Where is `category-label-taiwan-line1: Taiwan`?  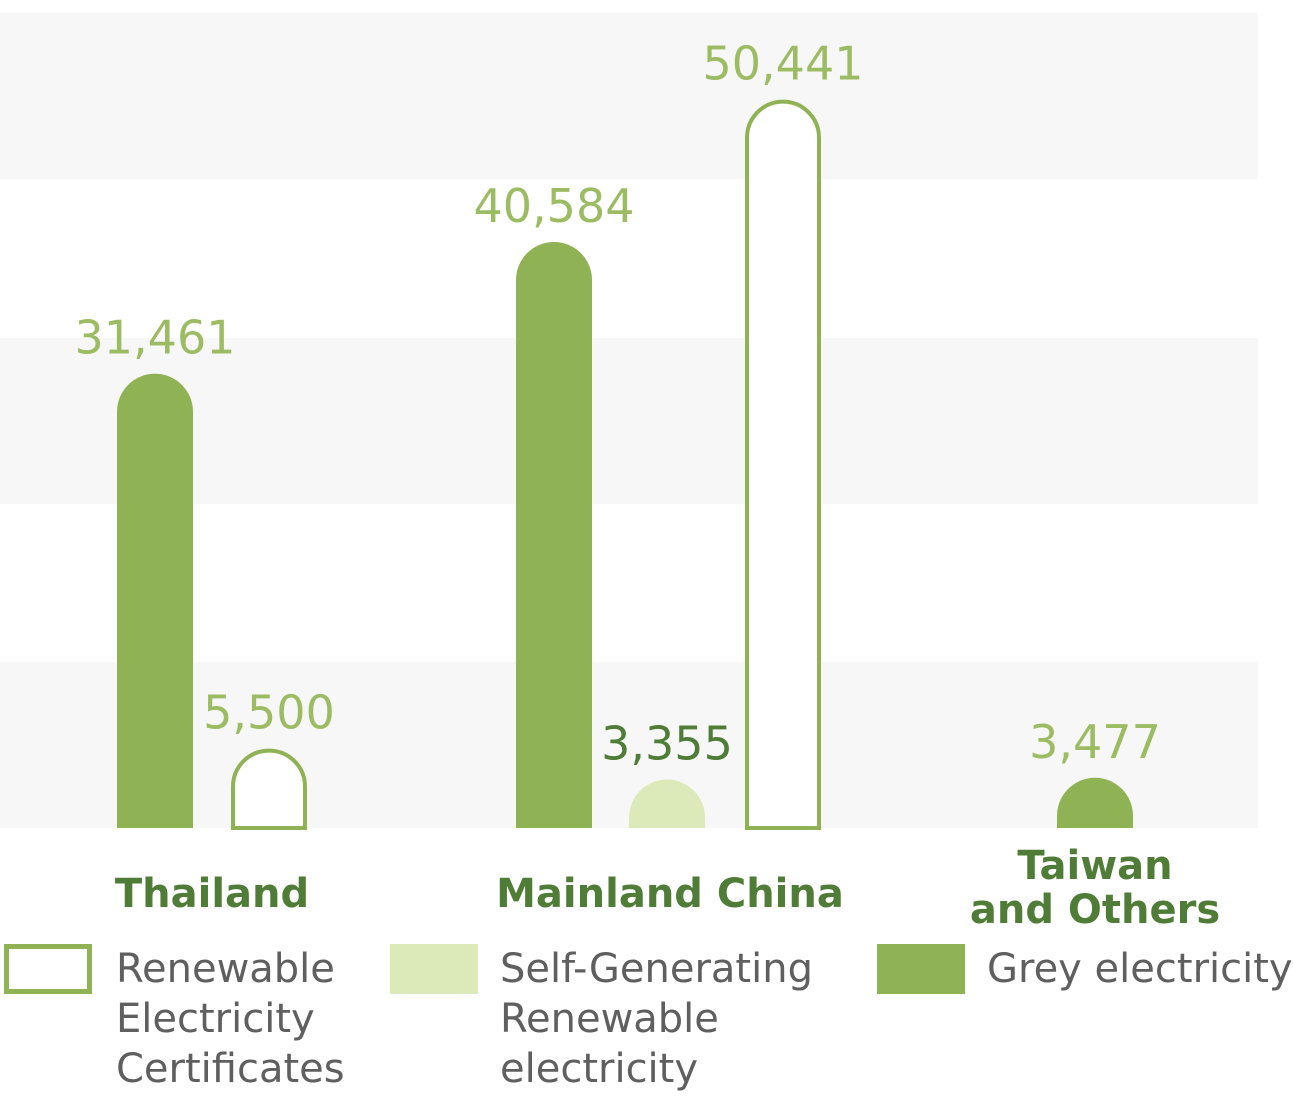 category-label-taiwan-line1: Taiwan is located at coordinates (1095, 866).